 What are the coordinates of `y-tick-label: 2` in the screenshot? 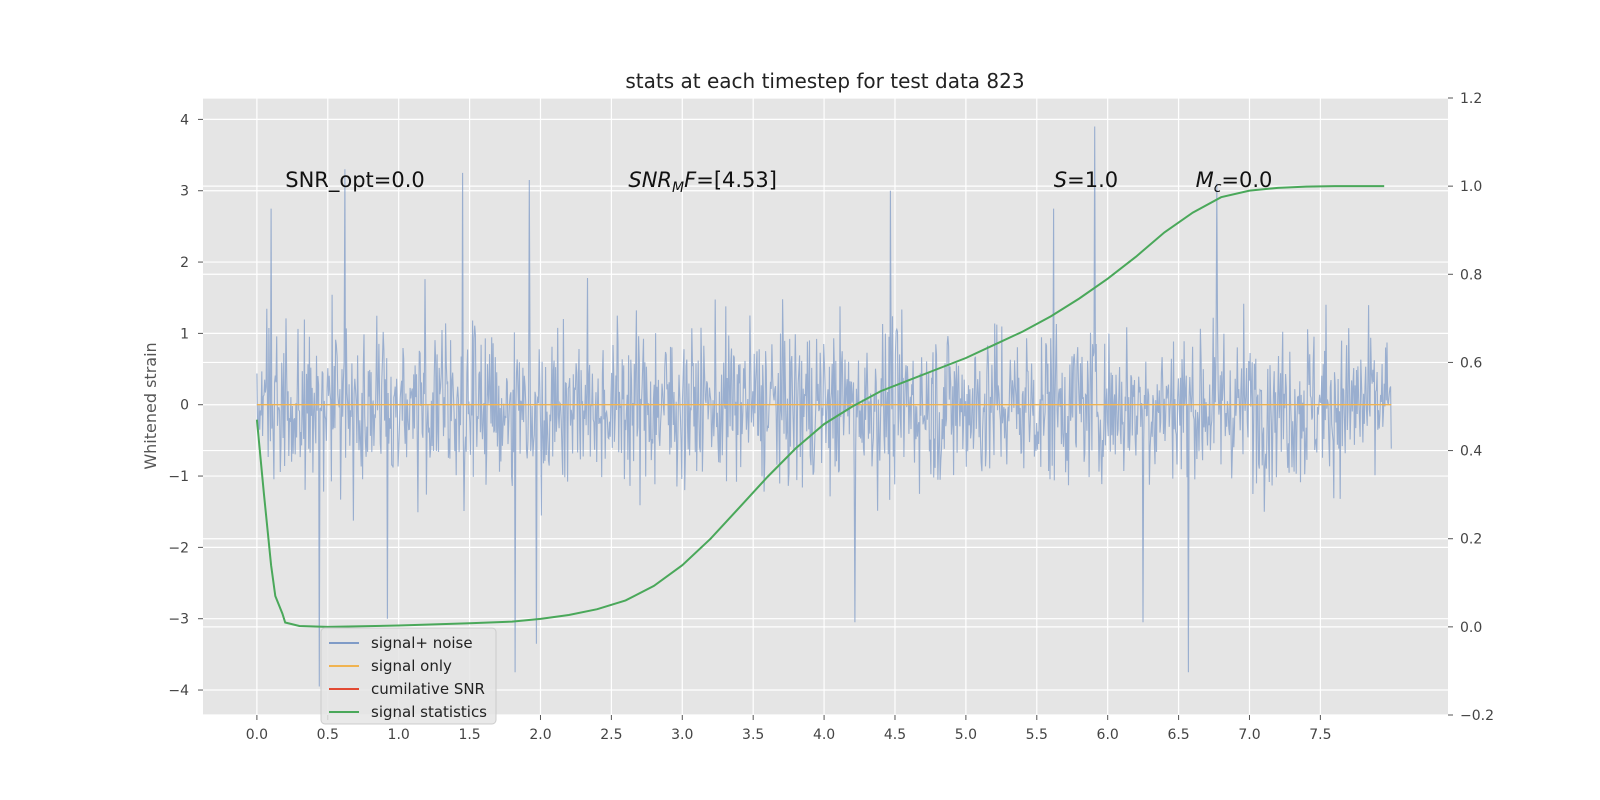 It's located at (184, 263).